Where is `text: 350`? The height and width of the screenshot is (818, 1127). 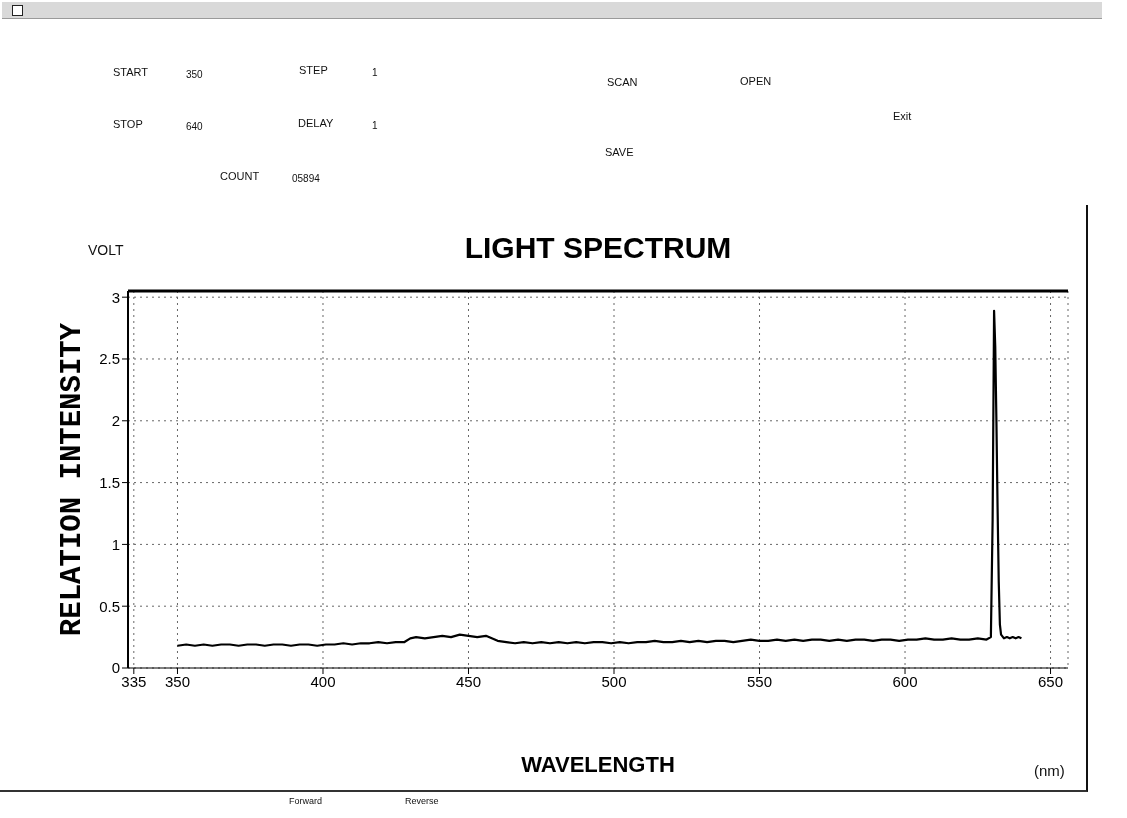 text: 350 is located at coordinates (194, 74).